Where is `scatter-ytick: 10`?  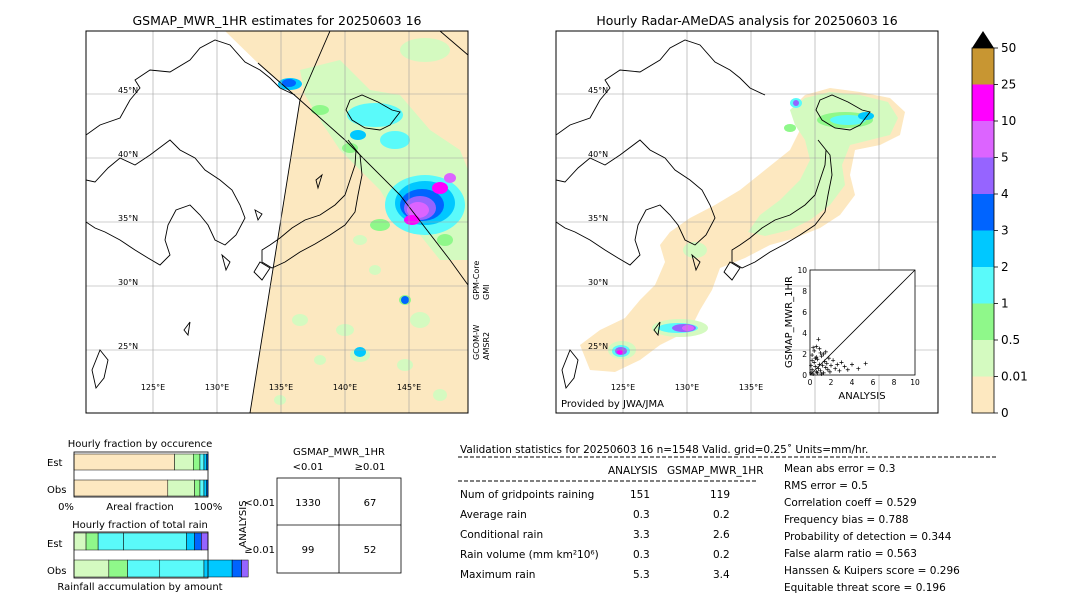 scatter-ytick: 10 is located at coordinates (802, 270).